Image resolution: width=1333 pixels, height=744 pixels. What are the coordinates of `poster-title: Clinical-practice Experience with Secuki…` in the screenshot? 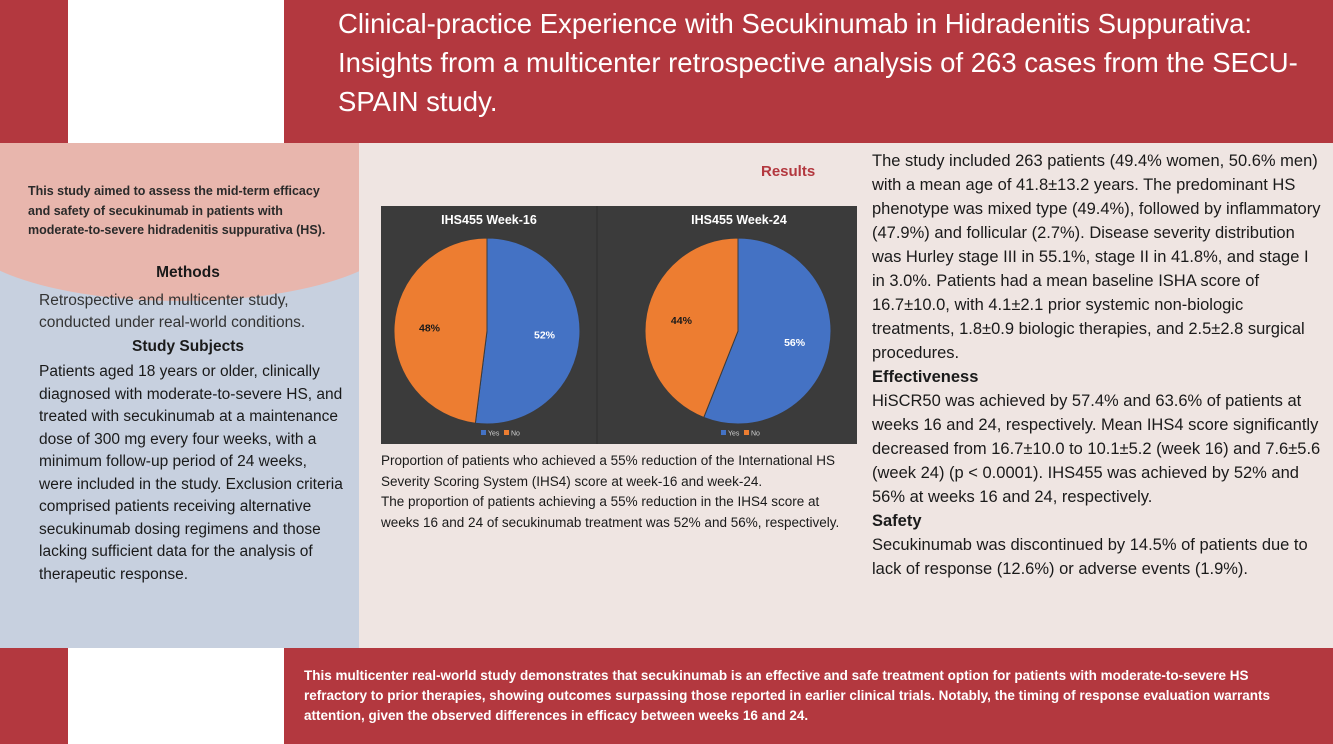 It's located at (818, 62).